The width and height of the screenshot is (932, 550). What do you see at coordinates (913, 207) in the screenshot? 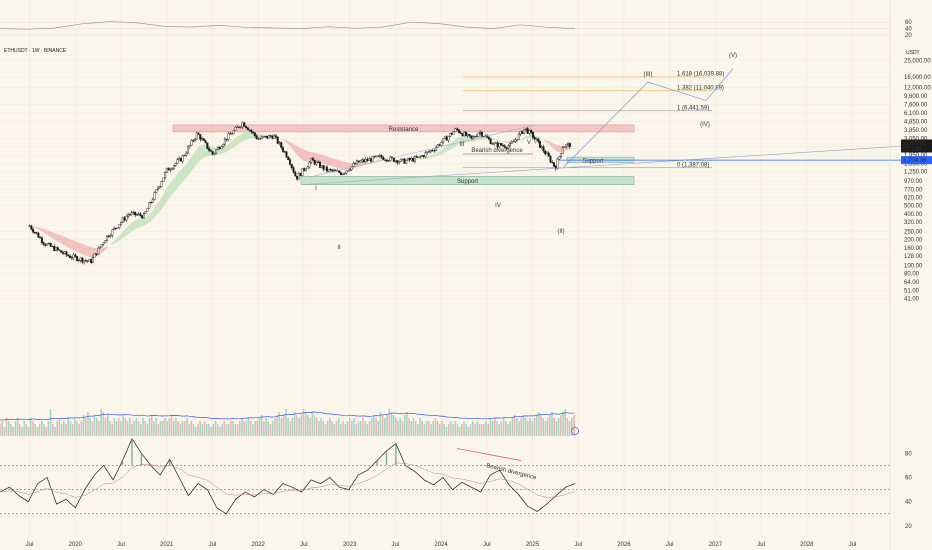
I see `price-tick-label: 500.00` at bounding box center [913, 207].